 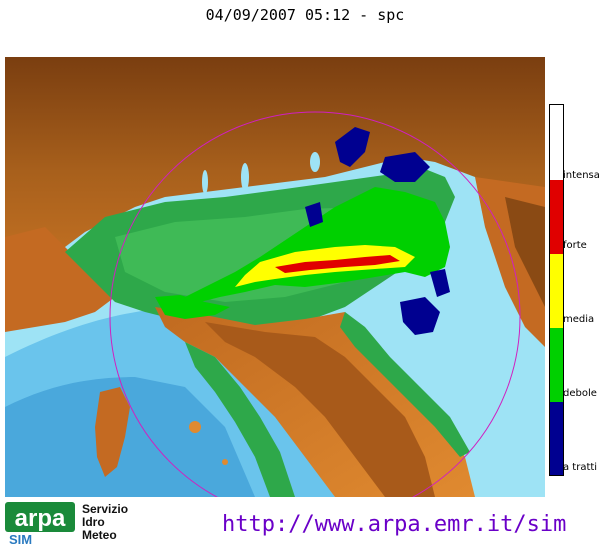 I want to click on western-alps, so click(x=60, y=279).